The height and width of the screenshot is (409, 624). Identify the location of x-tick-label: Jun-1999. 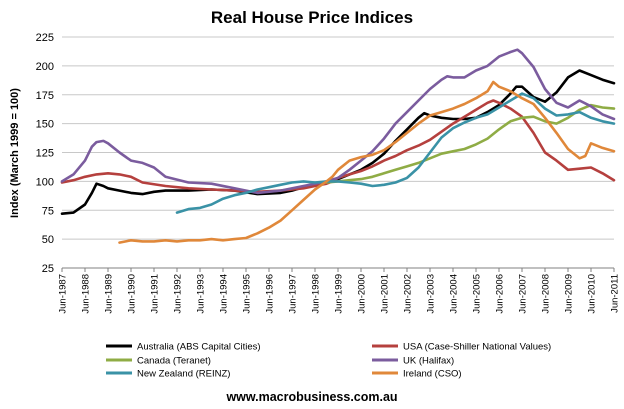
(339, 294).